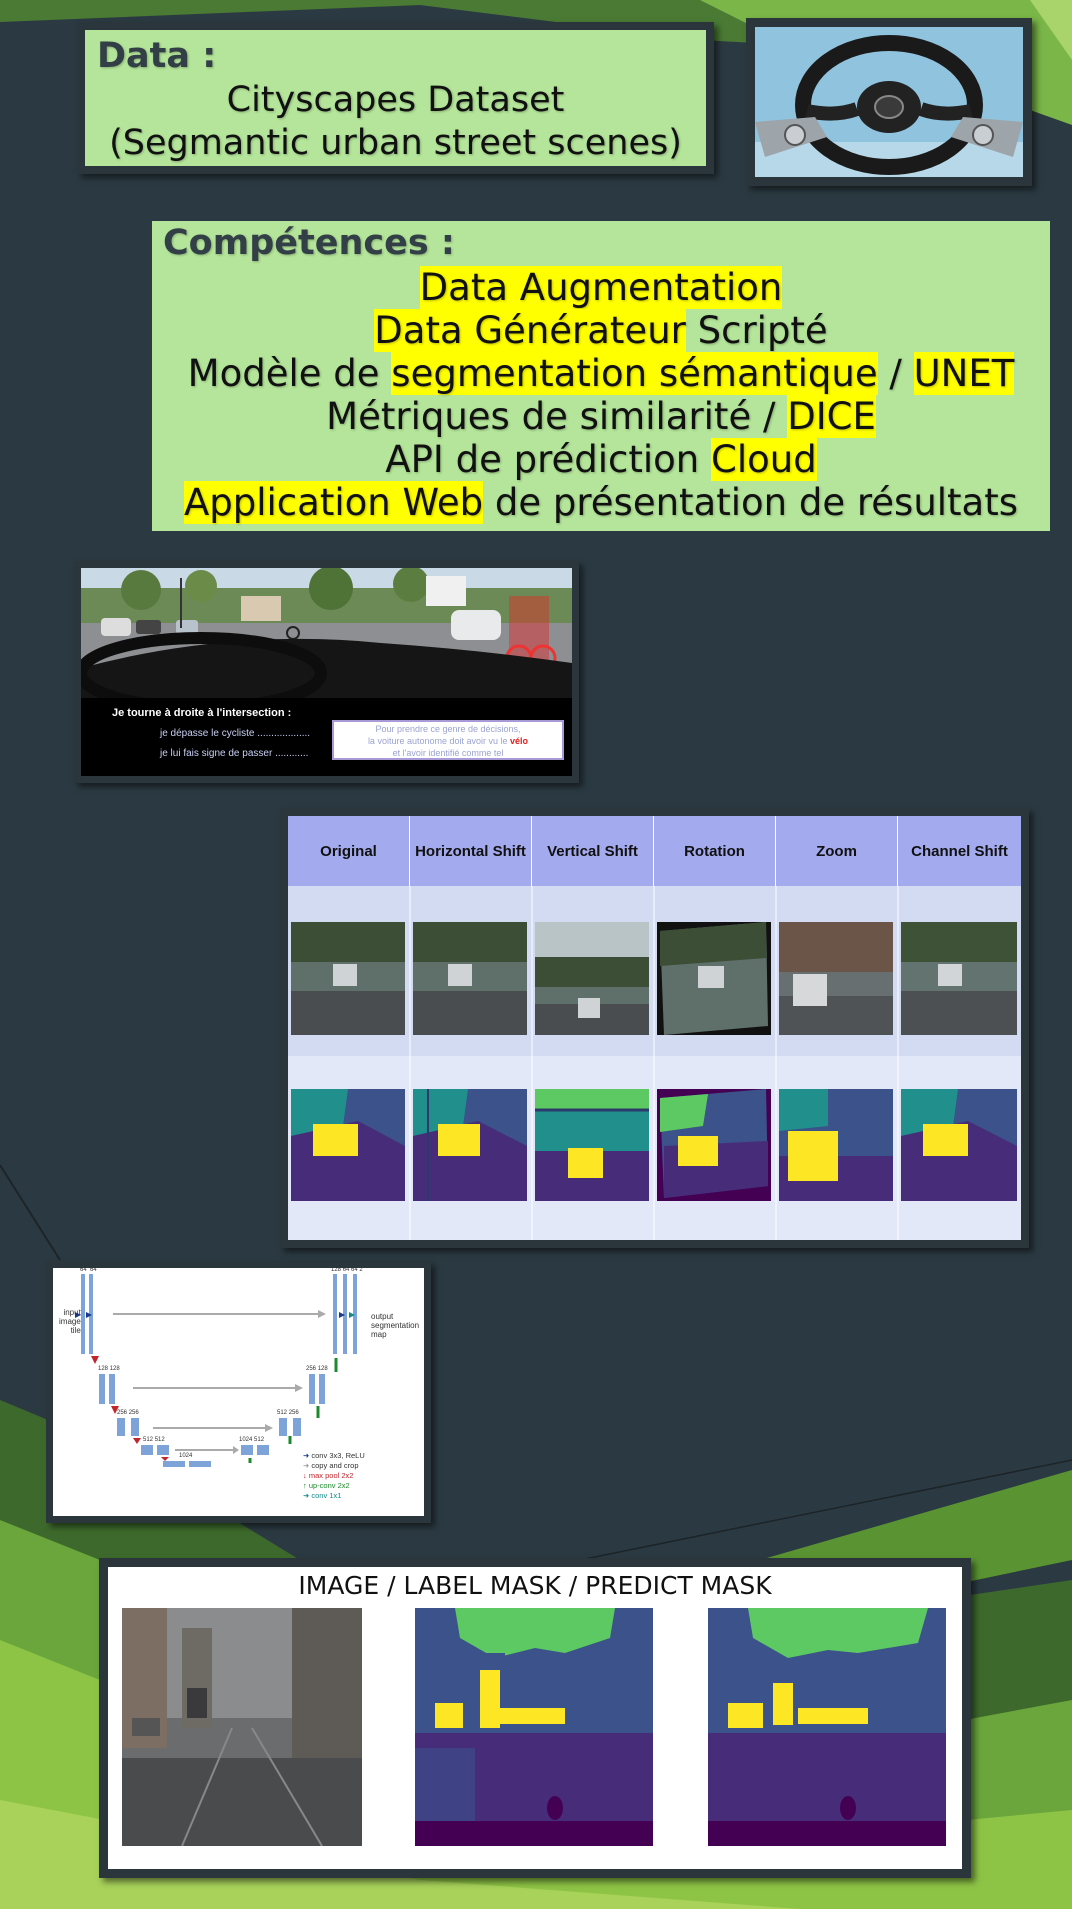  I want to click on header-horizontal-shift: Horizontal Shift, so click(471, 851).